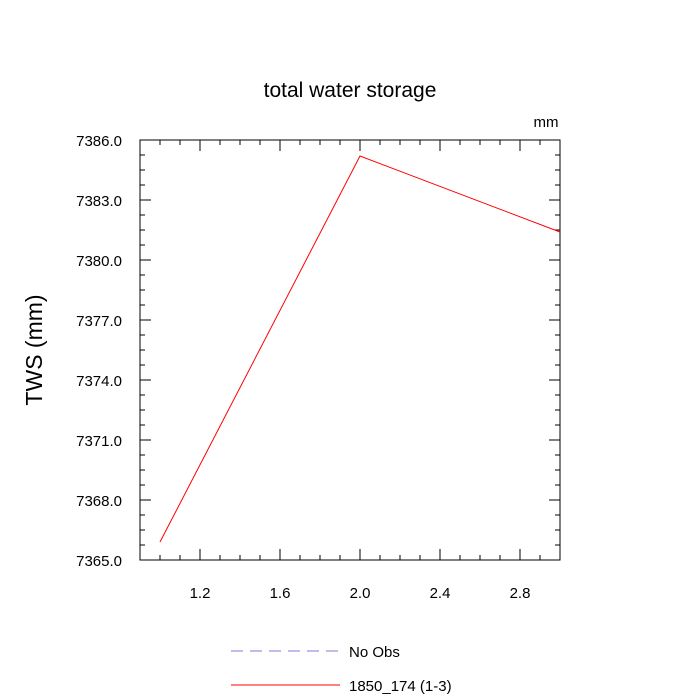 The image size is (700, 700). What do you see at coordinates (546, 122) in the screenshot?
I see `units-label: mm` at bounding box center [546, 122].